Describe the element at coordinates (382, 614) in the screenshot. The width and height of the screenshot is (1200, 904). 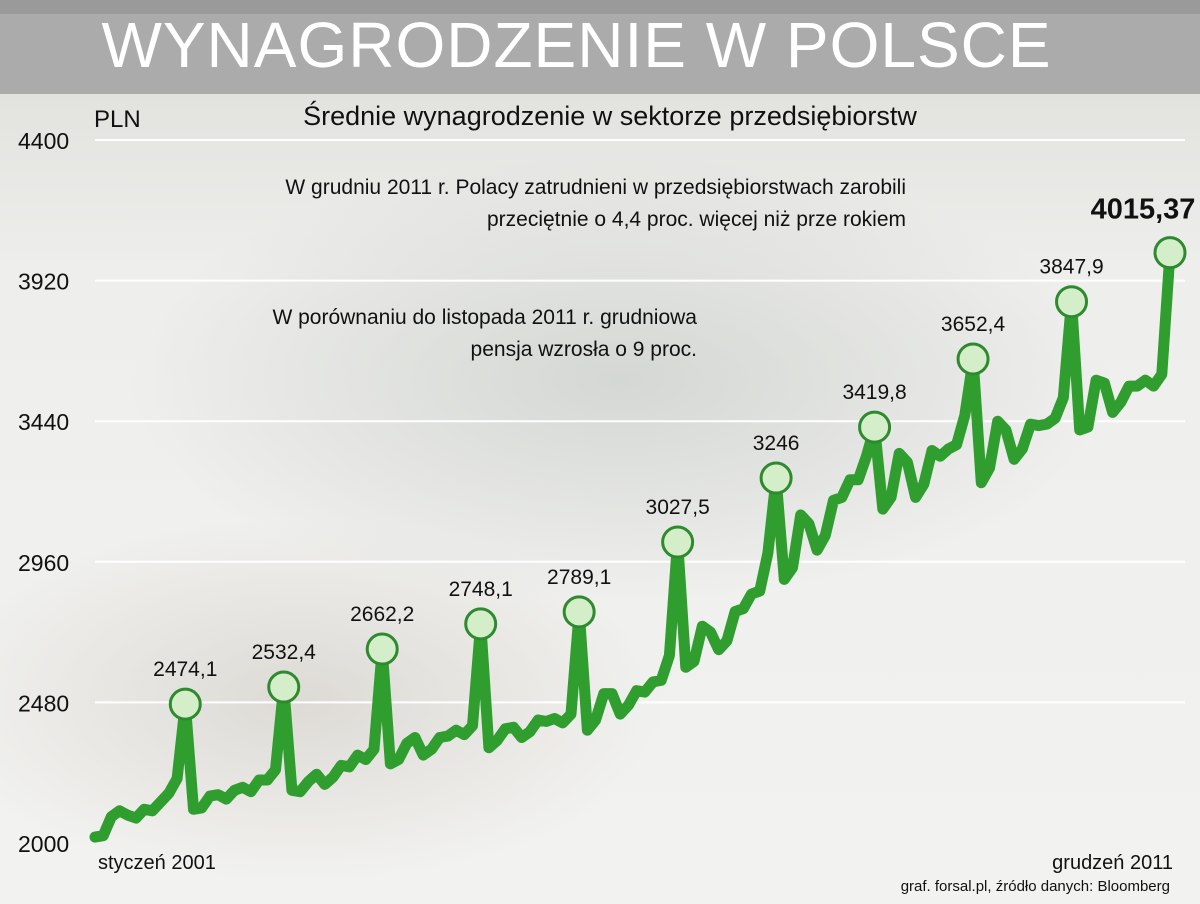
I see `data-point-label: 2662,2` at that location.